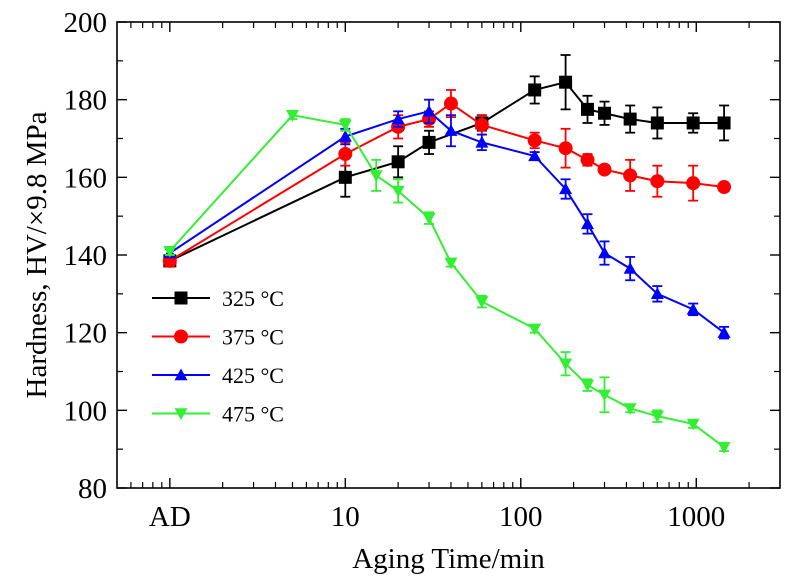 The width and height of the screenshot is (791, 583). Describe the element at coordinates (86, 23) in the screenshot. I see `y-tick-label: 200` at that location.